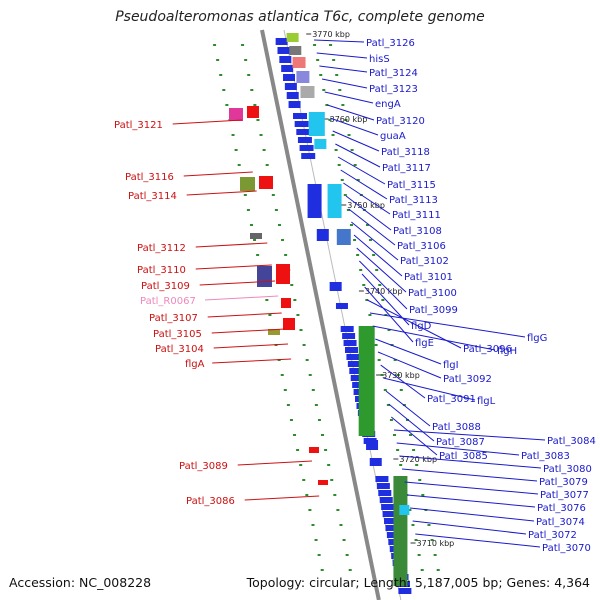 This screenshot has width=600, height=600. What do you see at coordinates (560, 522) in the screenshot?
I see `gene-label-right: Patl_3074` at bounding box center [560, 522].